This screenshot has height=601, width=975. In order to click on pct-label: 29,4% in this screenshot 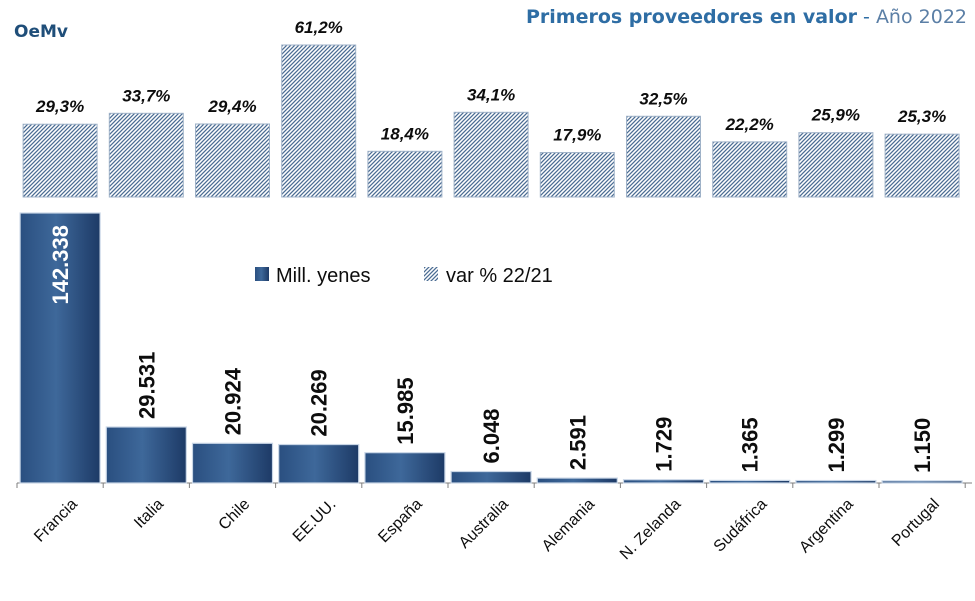, I will do `click(231, 106)`.